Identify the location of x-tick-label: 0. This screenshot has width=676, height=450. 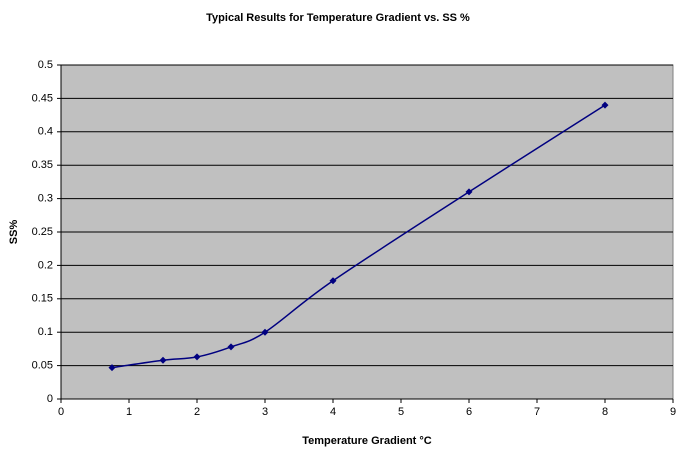
(61, 412).